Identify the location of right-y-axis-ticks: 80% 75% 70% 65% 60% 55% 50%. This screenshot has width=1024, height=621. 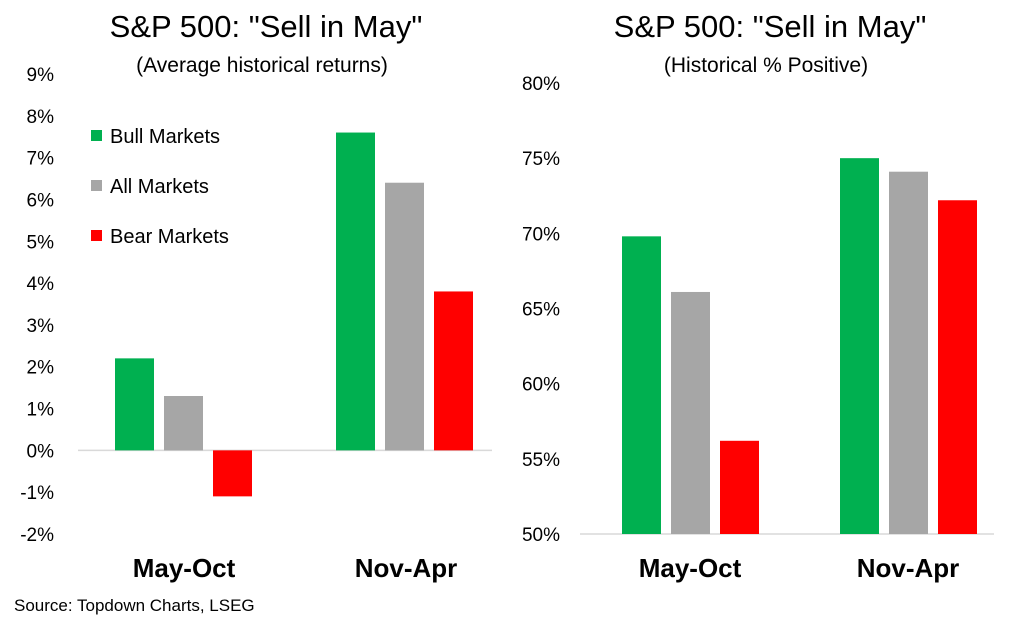
(541, 310).